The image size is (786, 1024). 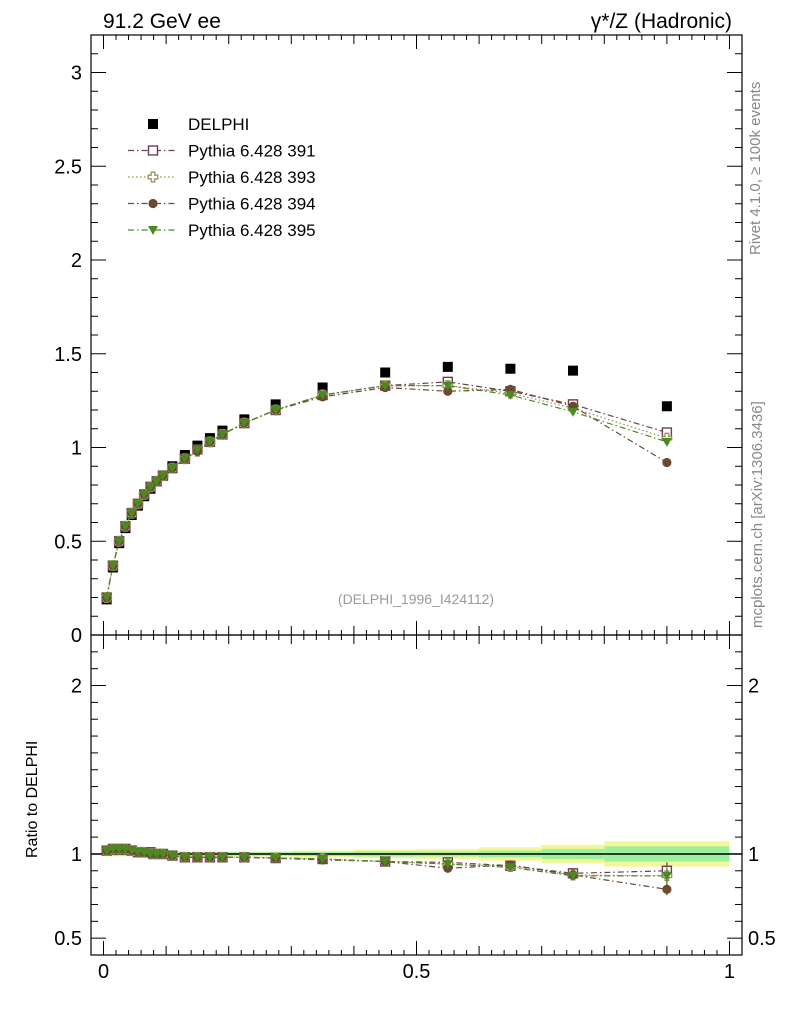 I want to click on legend-item: Pythia 6.428 391, so click(x=222, y=151).